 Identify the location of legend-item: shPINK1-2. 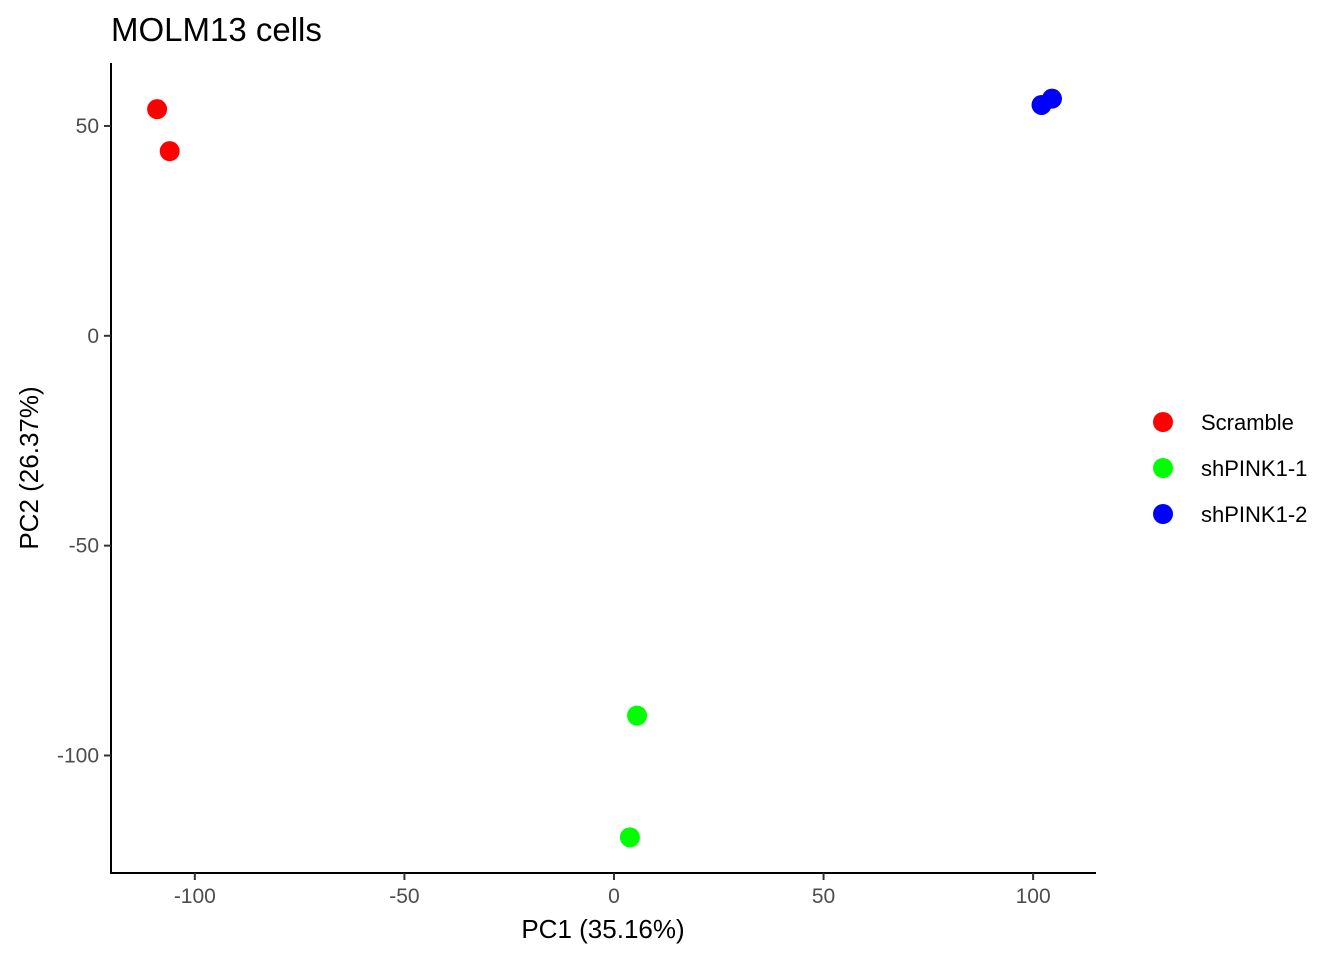
(1230, 514).